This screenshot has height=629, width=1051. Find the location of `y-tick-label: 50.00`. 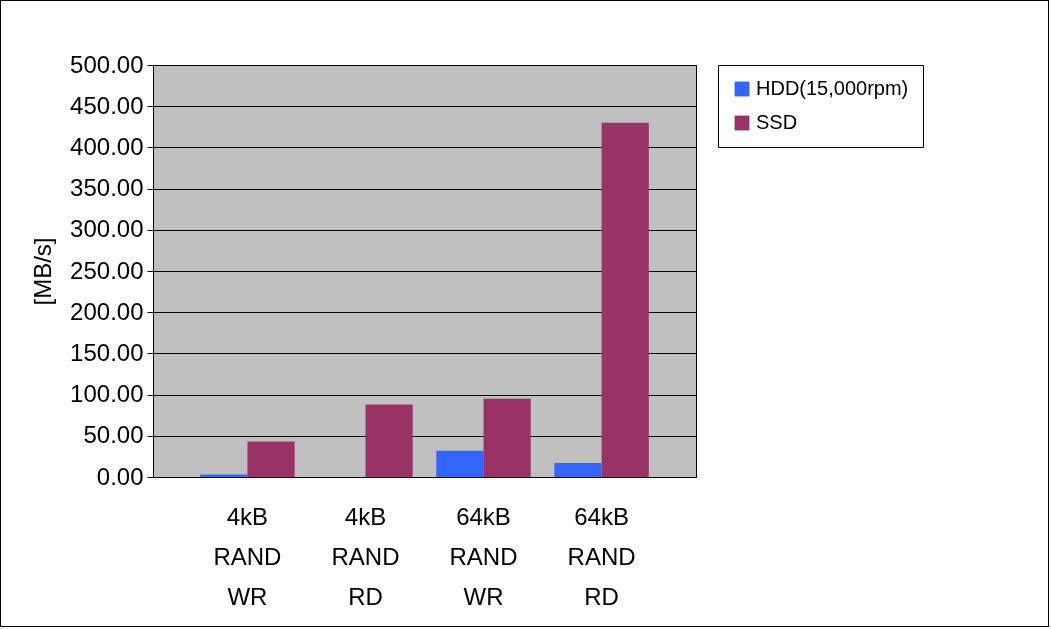

y-tick-label: 50.00 is located at coordinates (113, 435).